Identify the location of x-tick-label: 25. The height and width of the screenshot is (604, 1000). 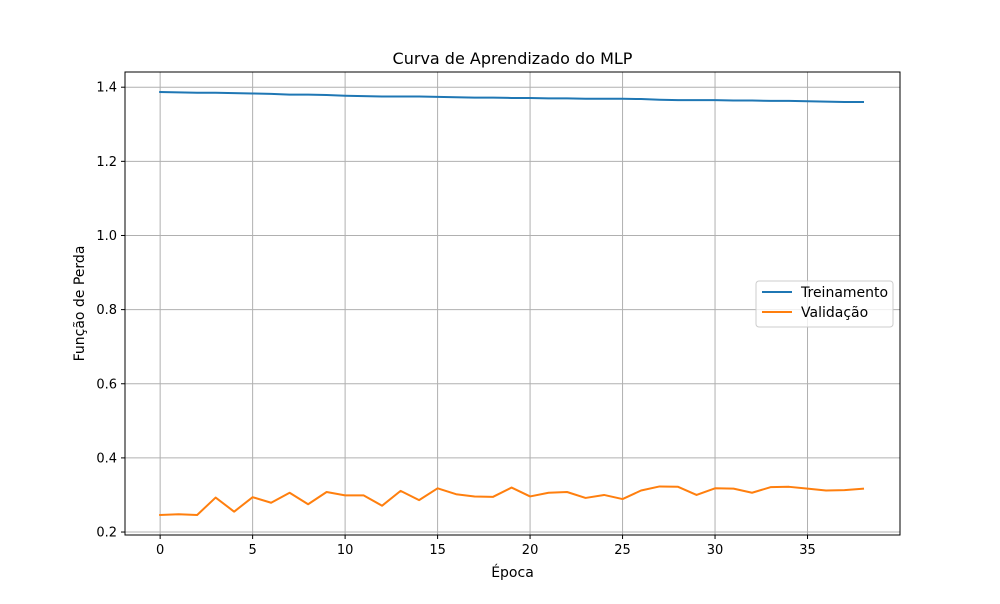
(622, 550).